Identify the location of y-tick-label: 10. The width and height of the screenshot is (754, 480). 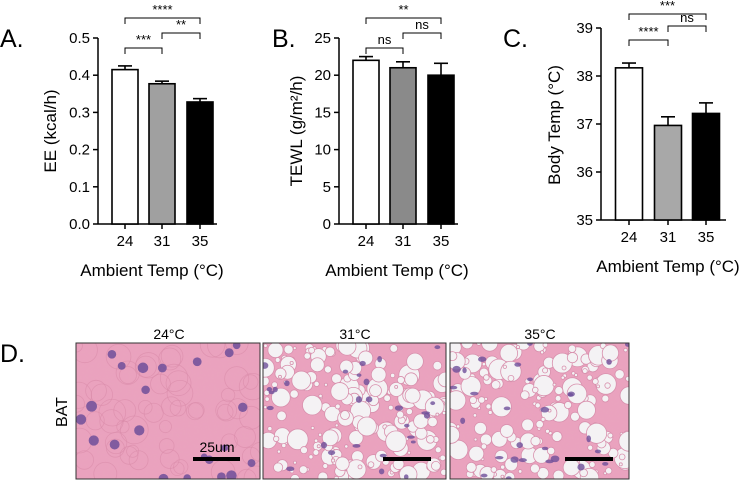
(322, 150).